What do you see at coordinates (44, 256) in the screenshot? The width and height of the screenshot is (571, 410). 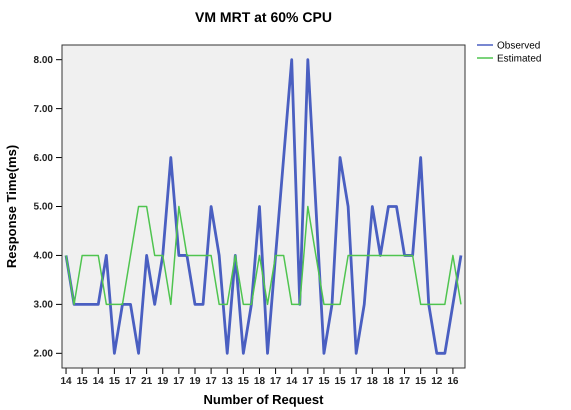 I see `y-tick-label: 4.00` at bounding box center [44, 256].